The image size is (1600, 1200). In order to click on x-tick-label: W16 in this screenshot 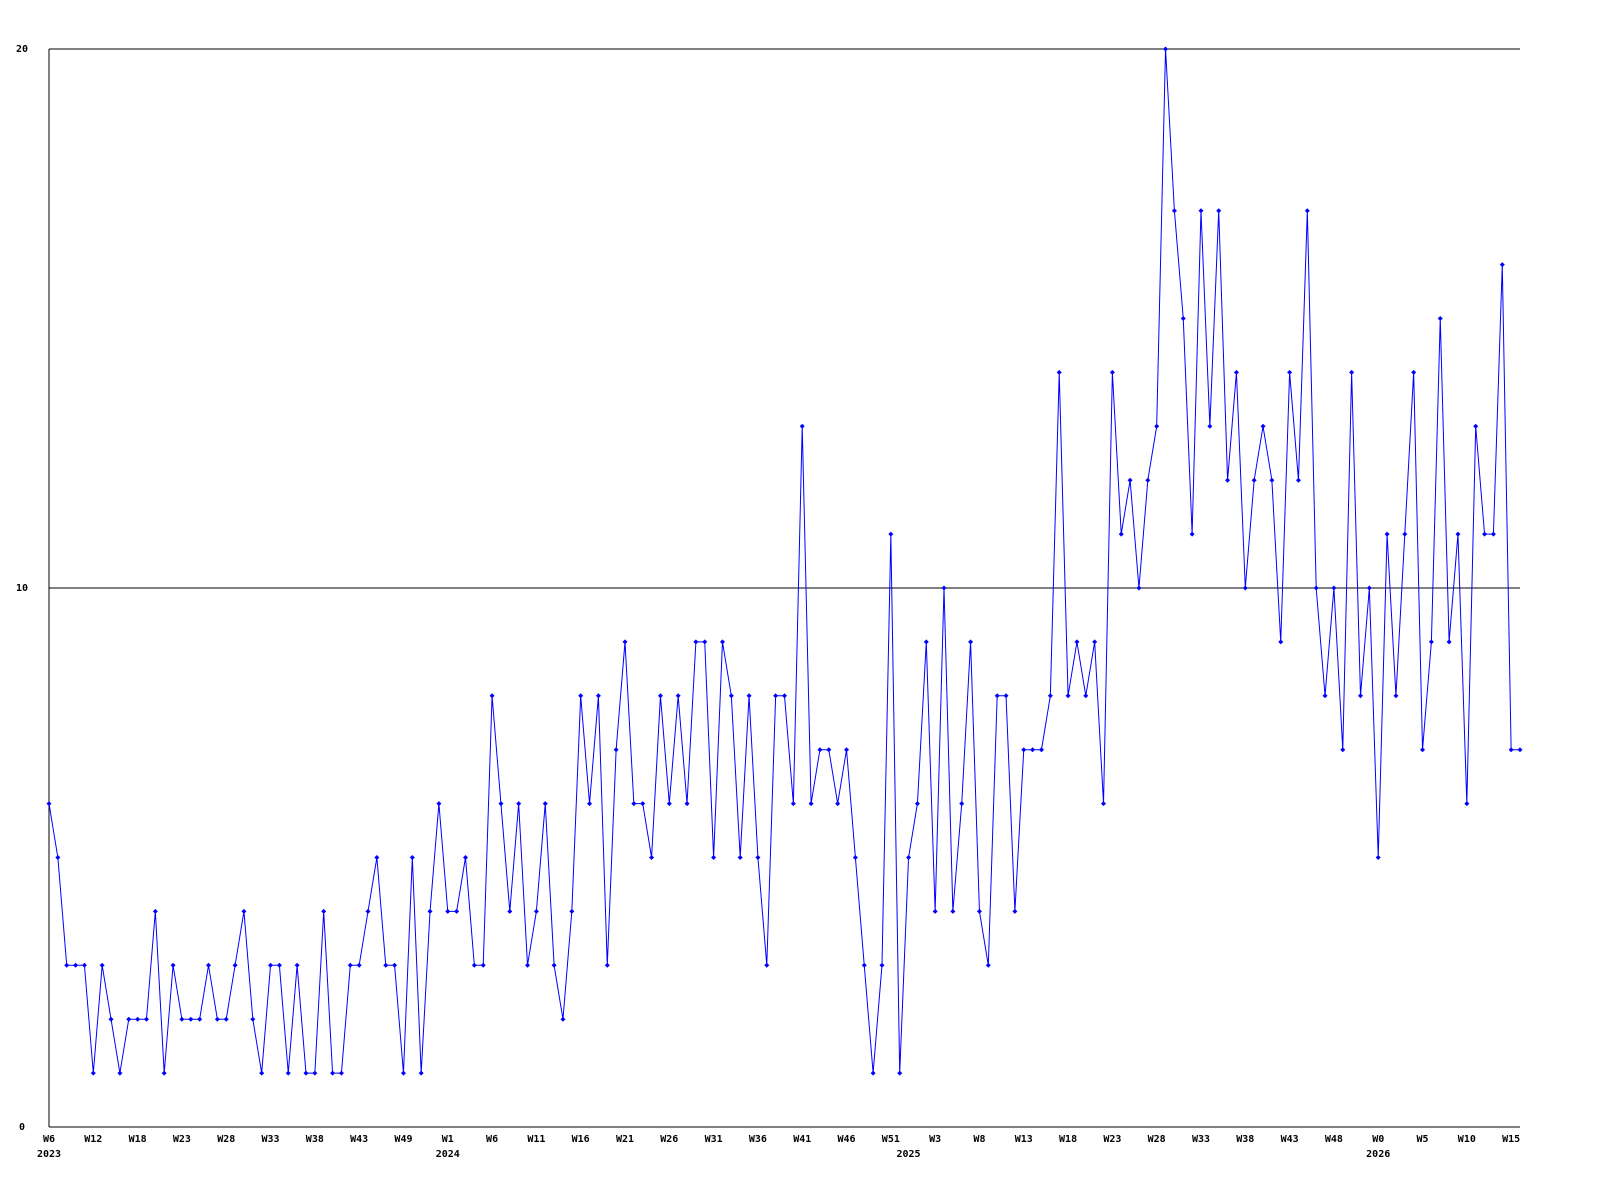, I will do `click(581, 1139)`.